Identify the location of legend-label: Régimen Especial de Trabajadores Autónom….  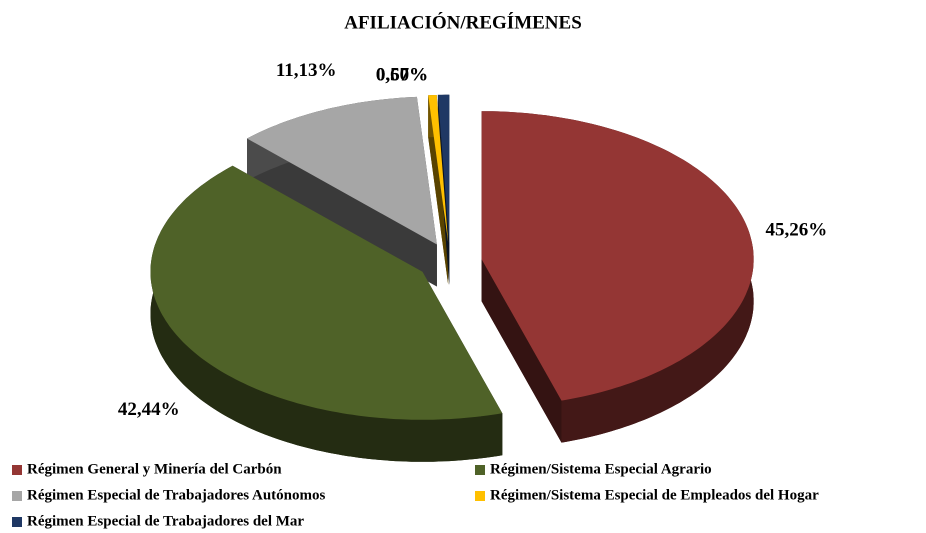
(176, 495).